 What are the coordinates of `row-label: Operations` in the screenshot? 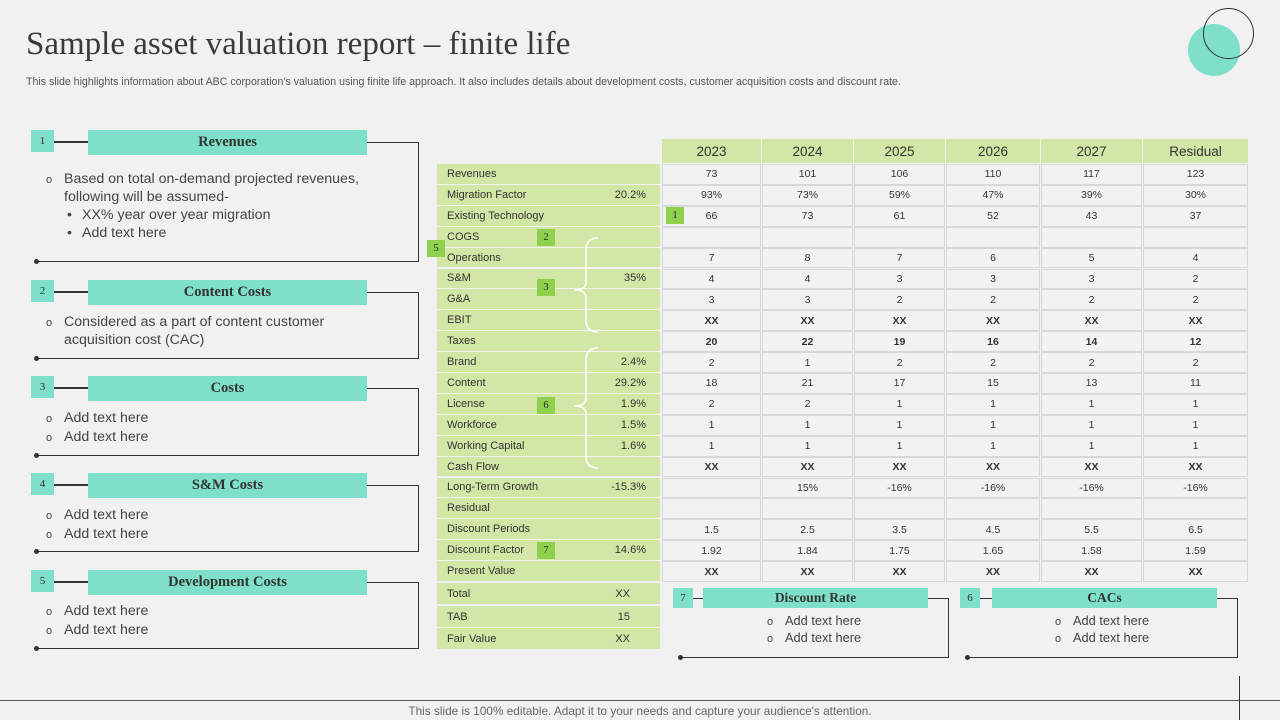 It's located at (548, 257).